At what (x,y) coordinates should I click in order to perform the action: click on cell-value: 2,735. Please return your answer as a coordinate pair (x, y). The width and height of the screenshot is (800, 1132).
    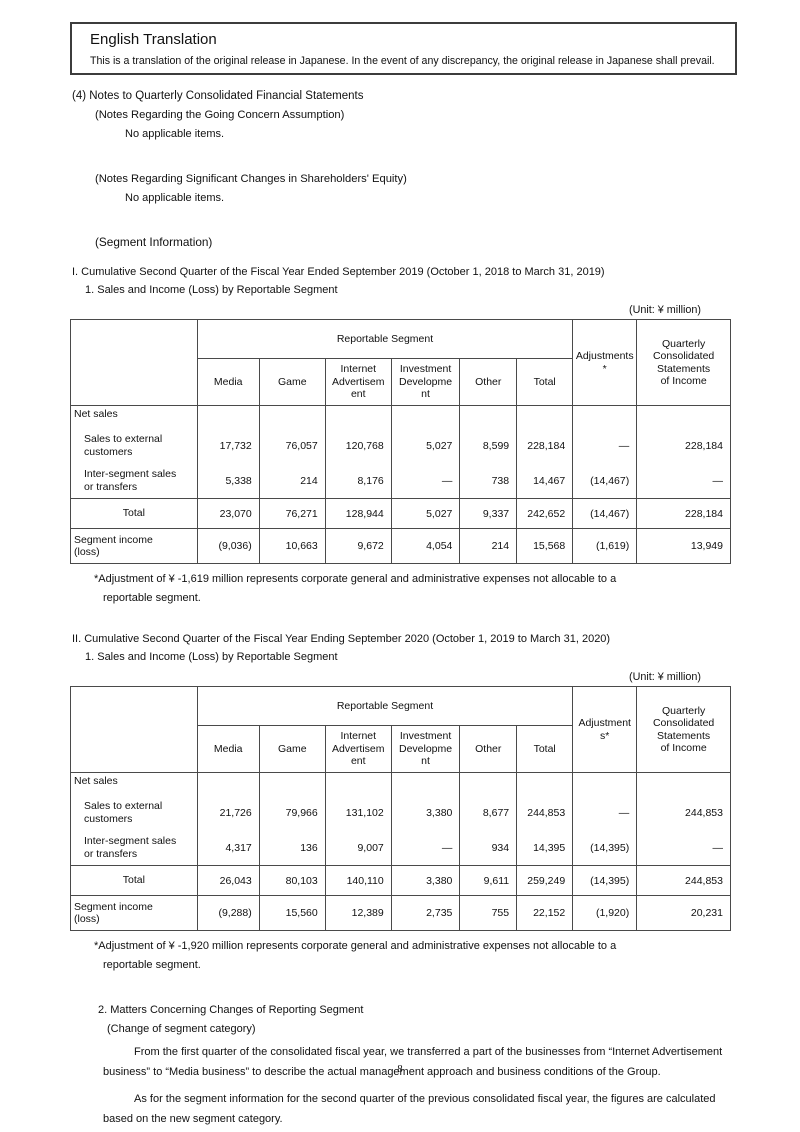
    Looking at the image, I should click on (425, 913).